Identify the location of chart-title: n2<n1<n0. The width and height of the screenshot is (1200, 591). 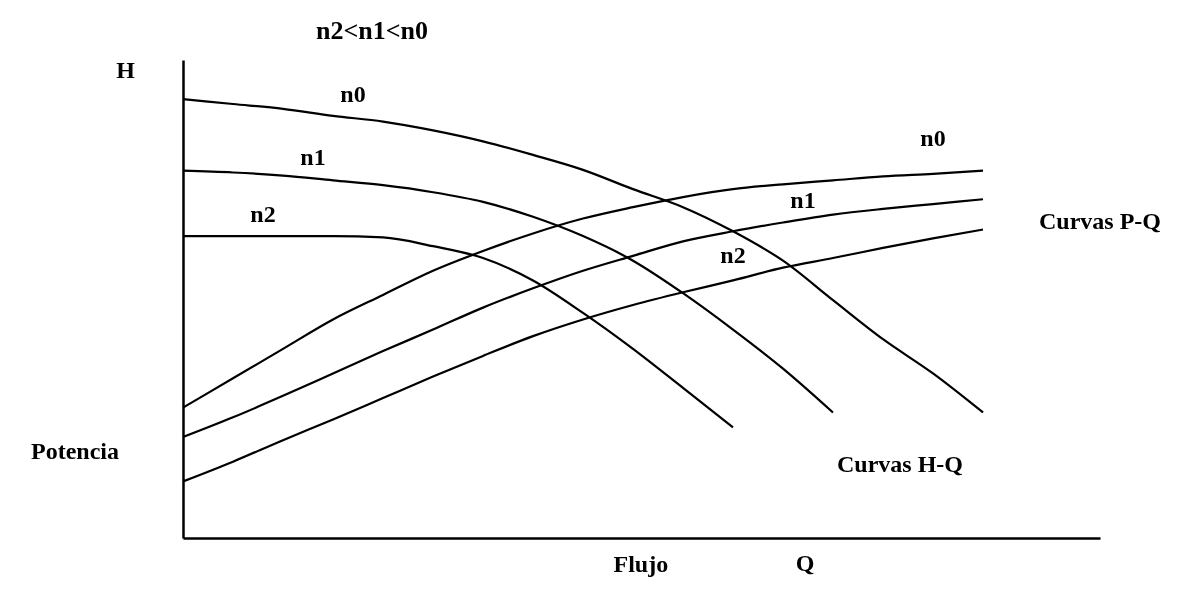
(372, 30).